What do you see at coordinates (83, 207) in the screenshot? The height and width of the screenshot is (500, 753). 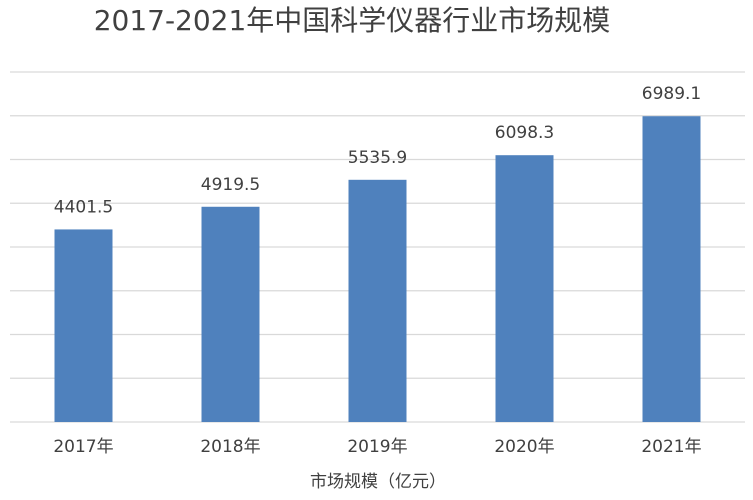 I see `value-label: 4401.5` at bounding box center [83, 207].